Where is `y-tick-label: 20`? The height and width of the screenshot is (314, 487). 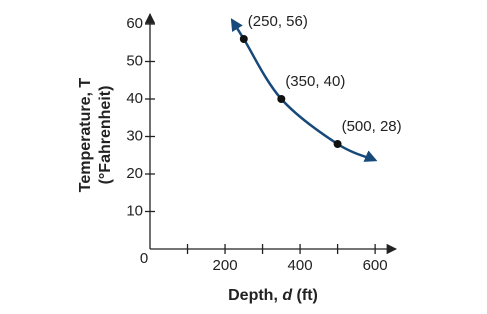
y-tick-label: 20 is located at coordinates (134, 173).